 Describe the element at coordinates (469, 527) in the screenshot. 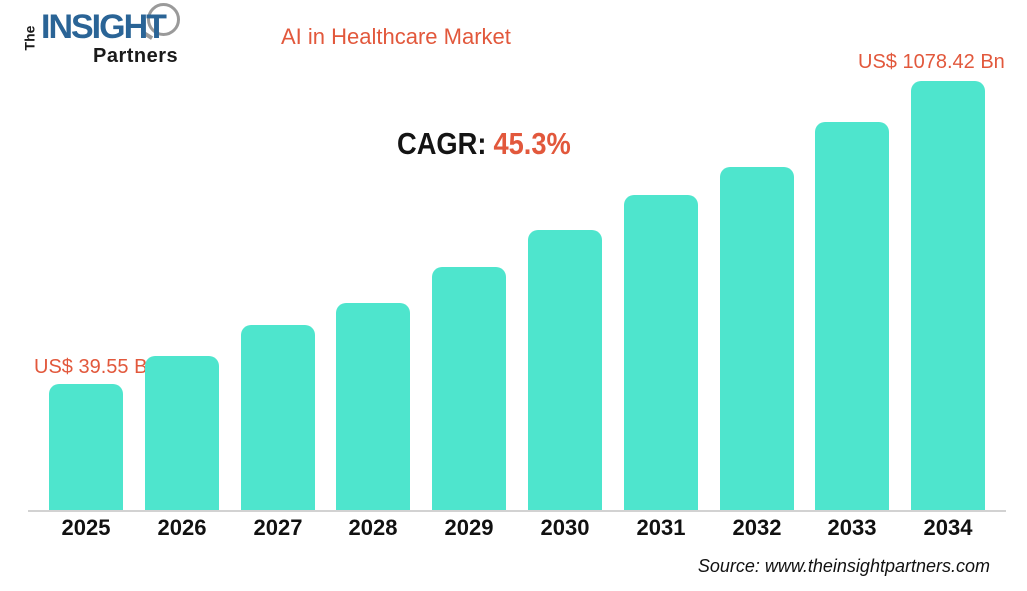

I see `x-axis-label-2029: 2029` at that location.